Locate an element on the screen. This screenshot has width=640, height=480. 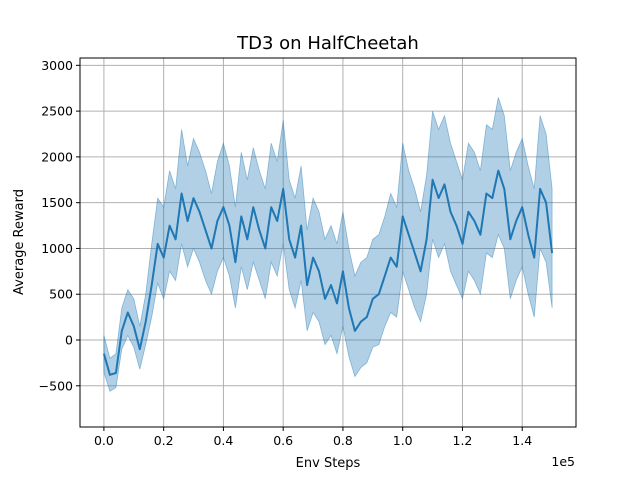
y-axis-label: Average Reward is located at coordinates (19, 242).